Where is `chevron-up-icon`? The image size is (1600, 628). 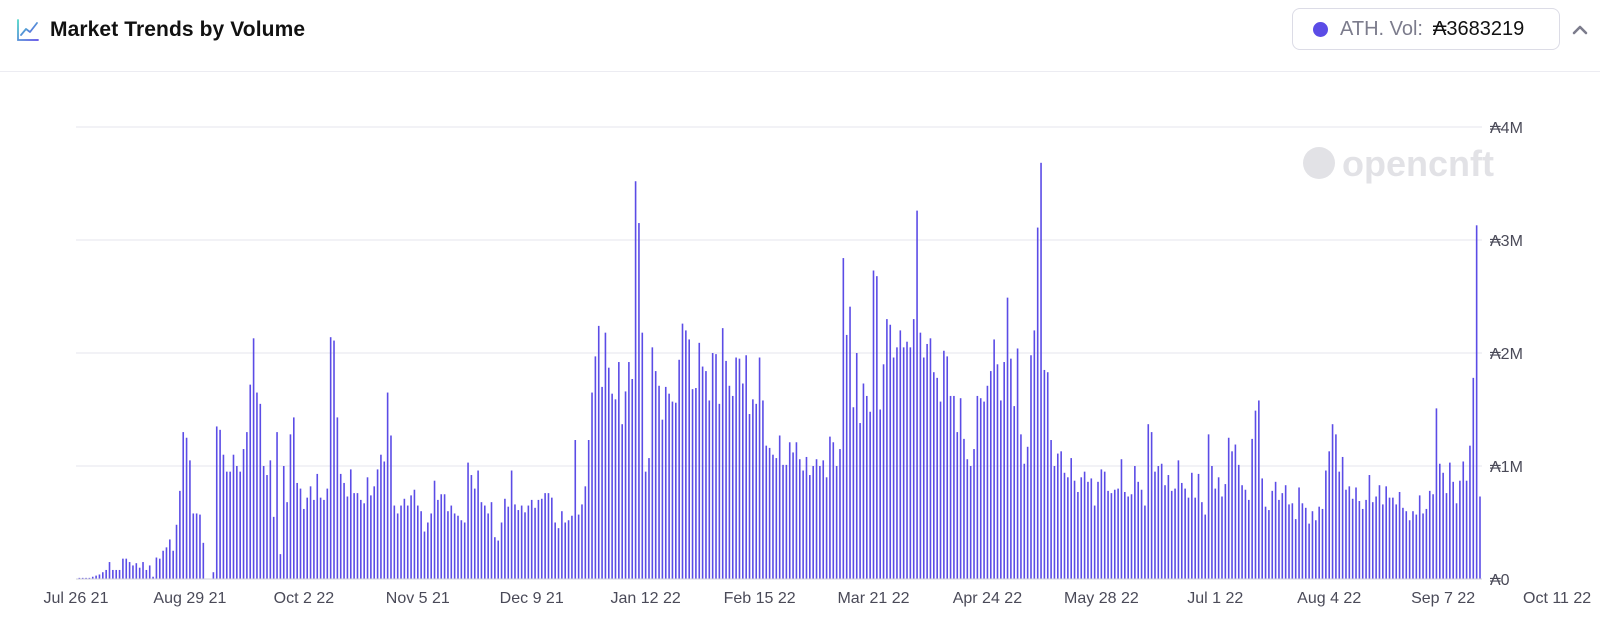 chevron-up-icon is located at coordinates (1580, 30).